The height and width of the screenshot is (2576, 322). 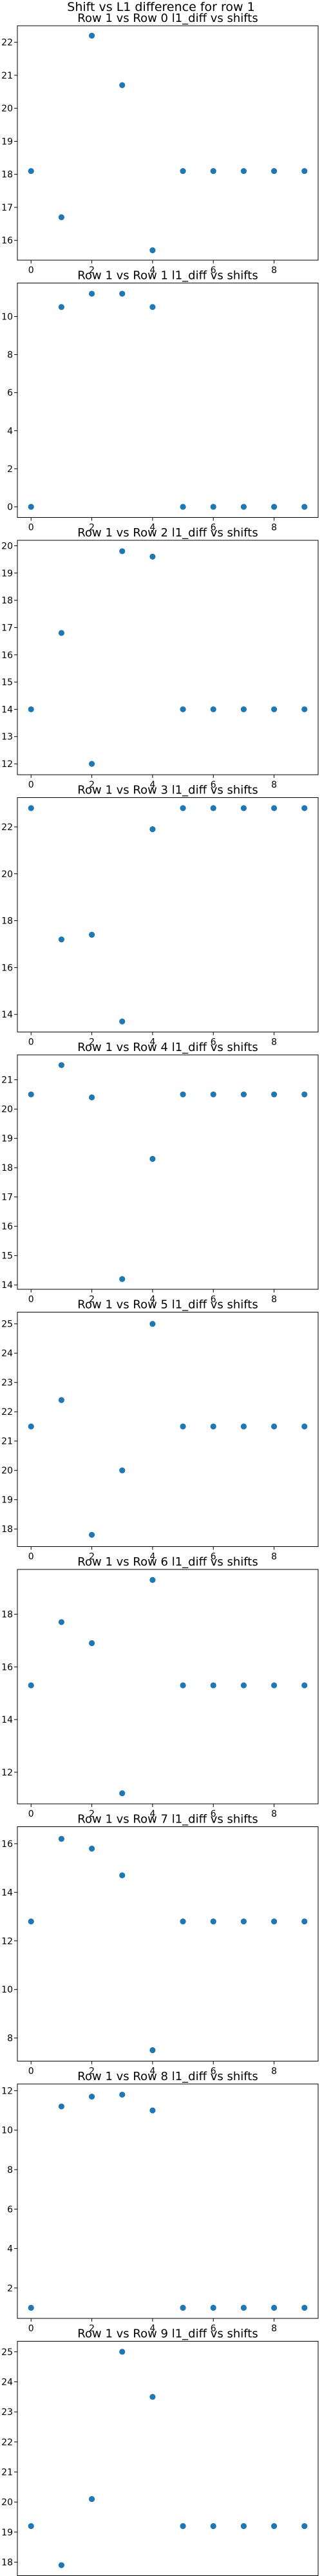 I want to click on y-tick-label: 10, so click(x=7, y=318).